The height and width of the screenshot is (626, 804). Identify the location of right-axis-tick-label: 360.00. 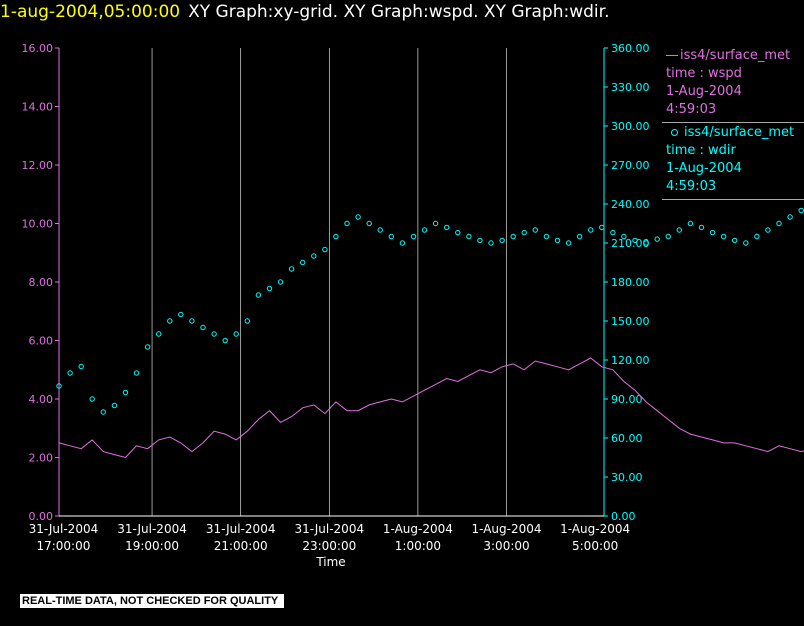
(630, 48).